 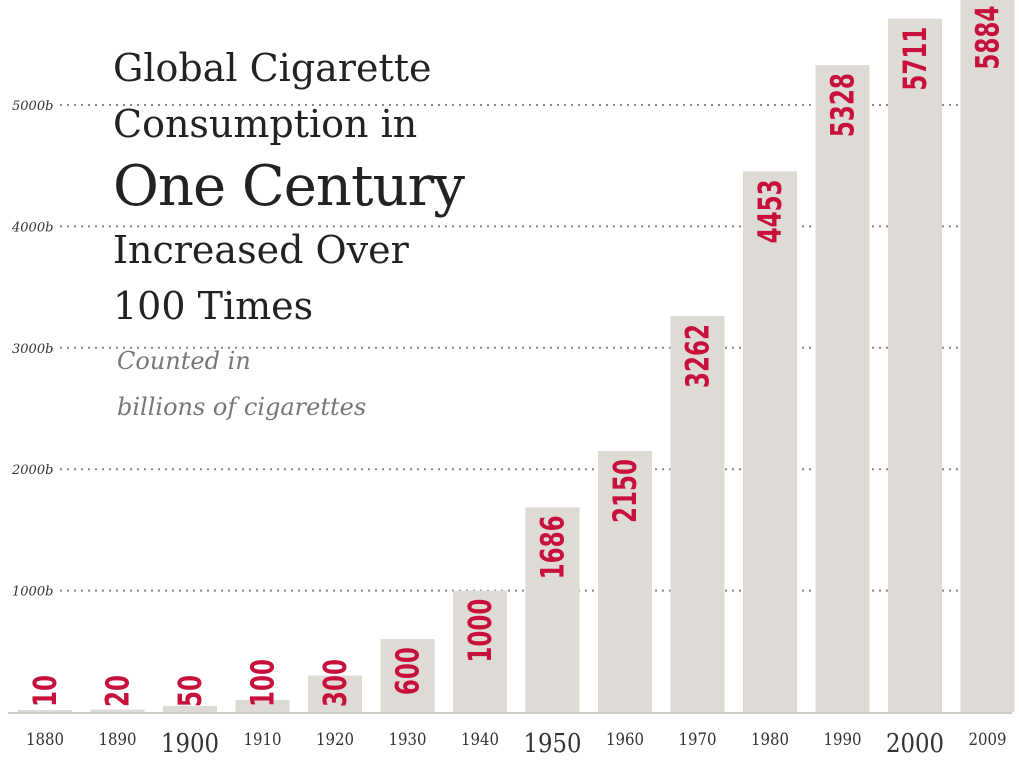 What do you see at coordinates (272, 68) in the screenshot?
I see `title-line-1: Global Cigarette` at bounding box center [272, 68].